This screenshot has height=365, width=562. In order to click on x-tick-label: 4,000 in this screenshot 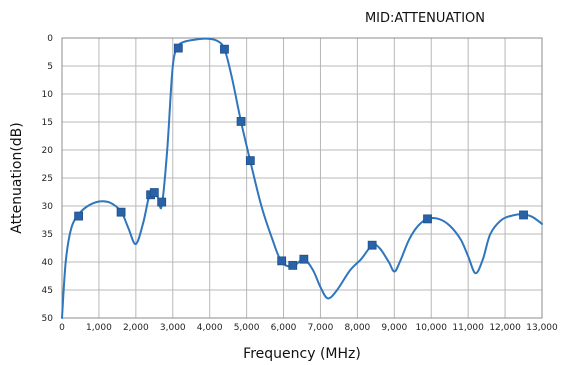, I will do `click(210, 328)`.